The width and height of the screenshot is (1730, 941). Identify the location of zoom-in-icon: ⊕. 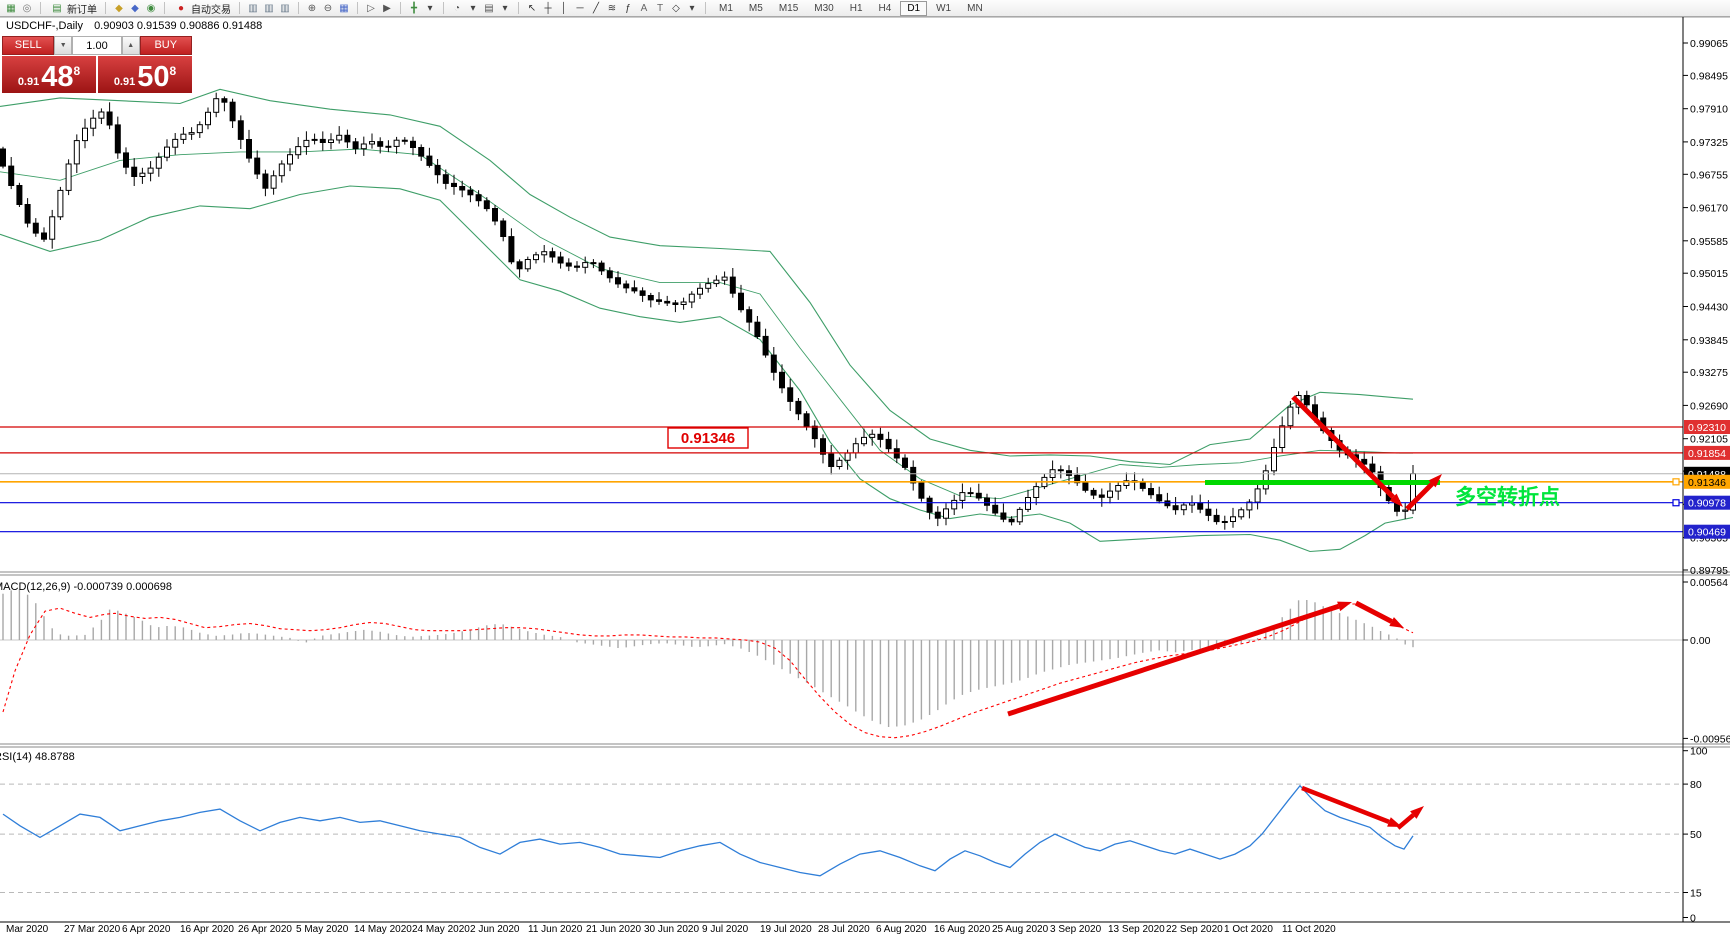
(312, 8).